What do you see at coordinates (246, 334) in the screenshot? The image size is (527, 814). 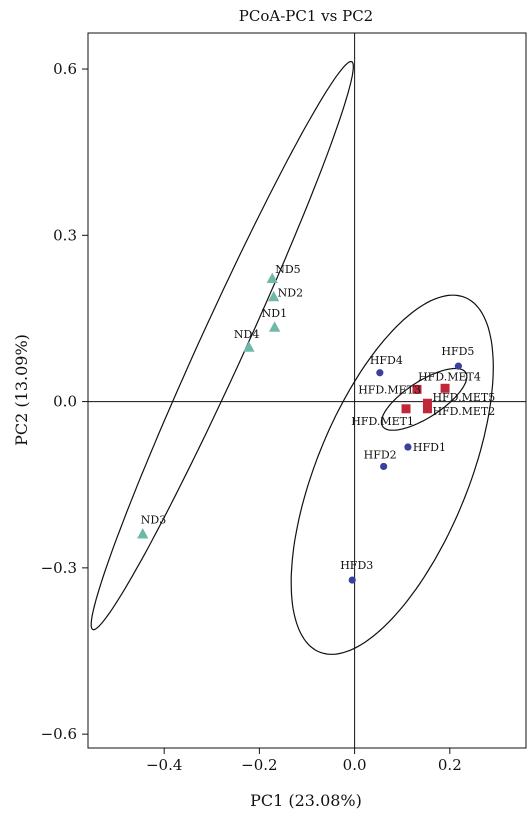 I see `point-label-nd4: ND4` at bounding box center [246, 334].